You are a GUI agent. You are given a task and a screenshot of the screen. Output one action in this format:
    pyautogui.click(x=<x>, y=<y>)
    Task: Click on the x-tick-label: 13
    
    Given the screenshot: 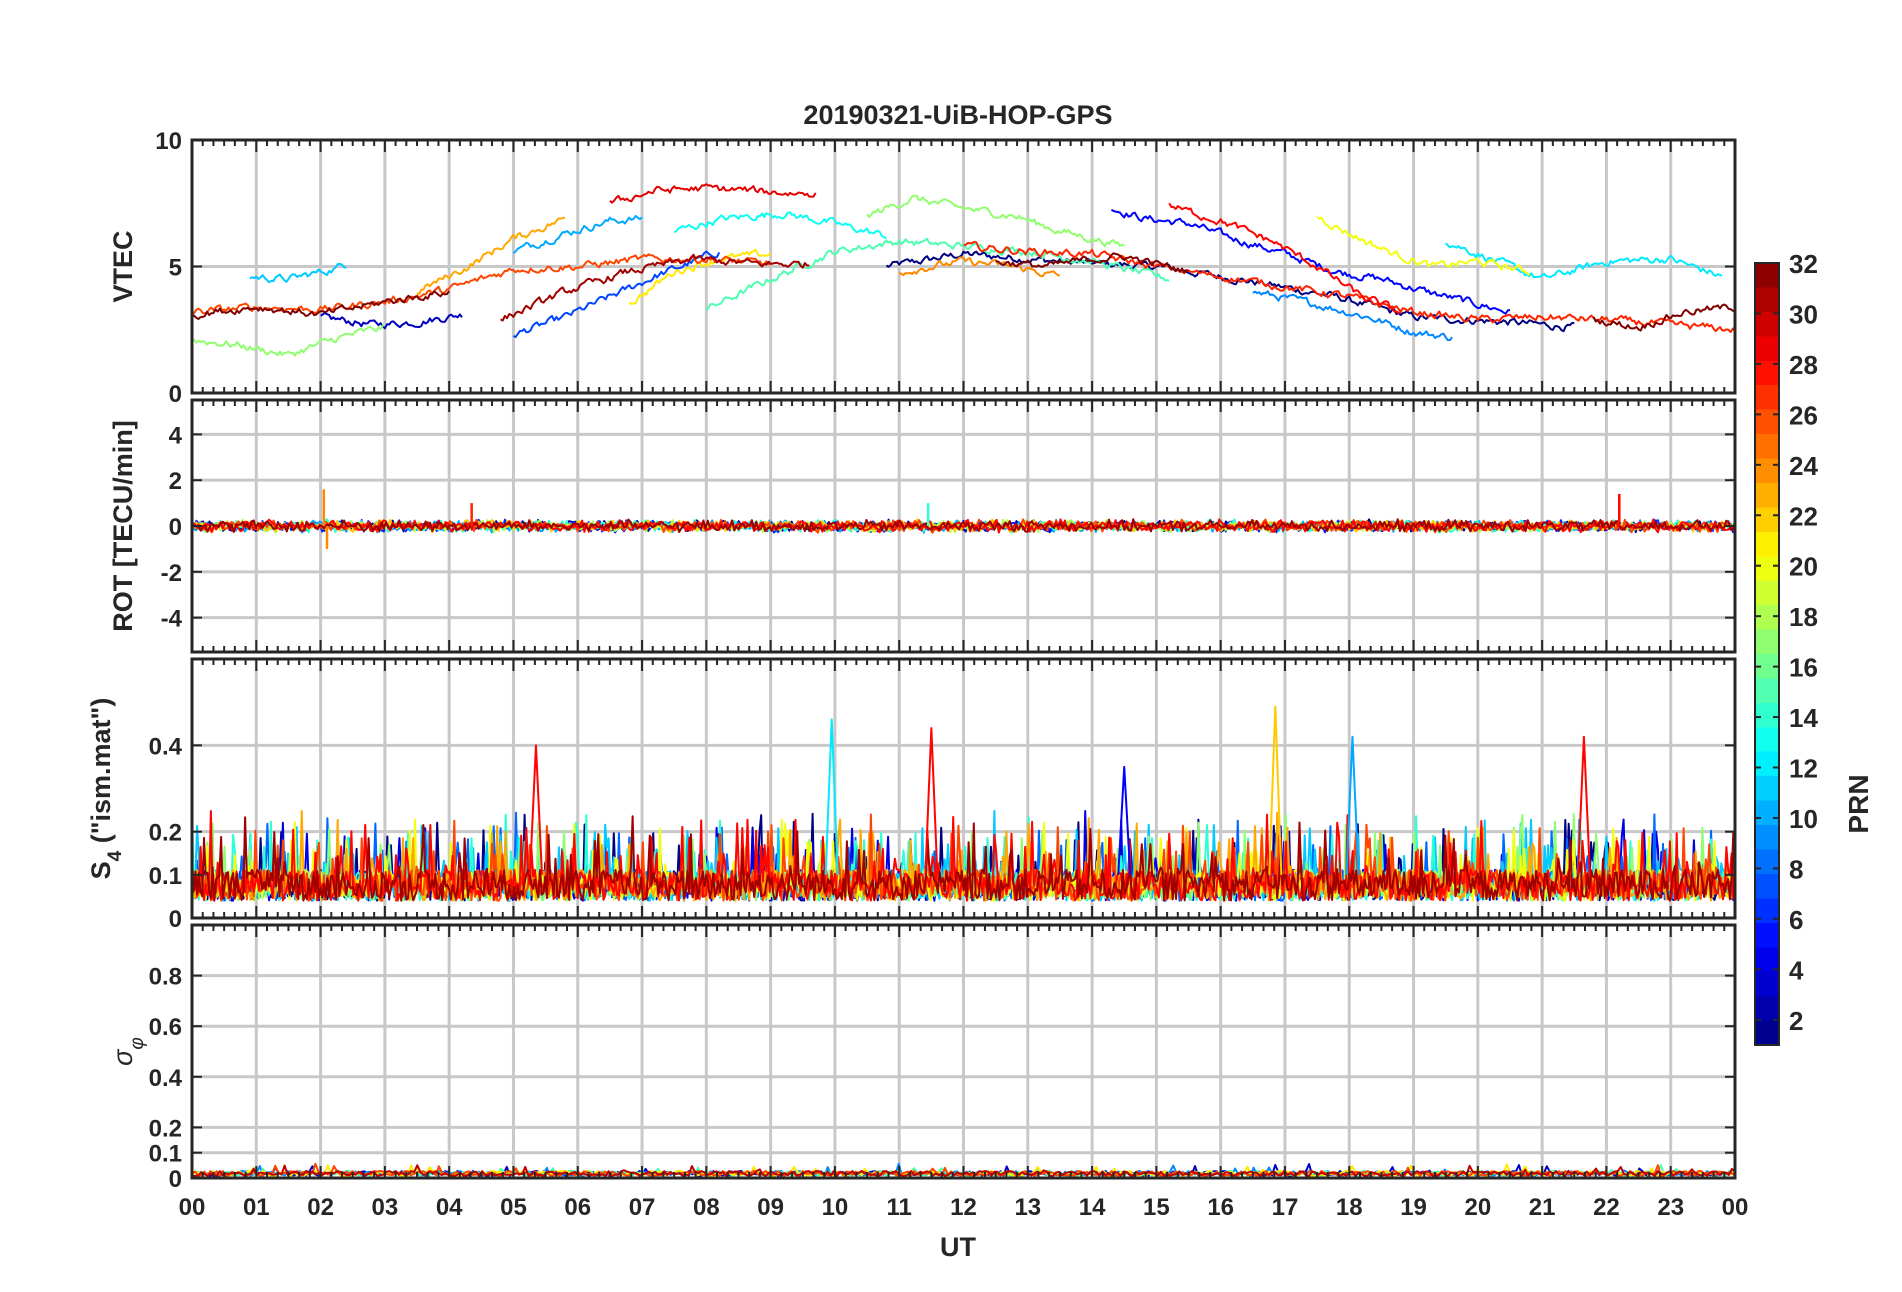 What is the action you would take?
    pyautogui.click(x=1027, y=1207)
    